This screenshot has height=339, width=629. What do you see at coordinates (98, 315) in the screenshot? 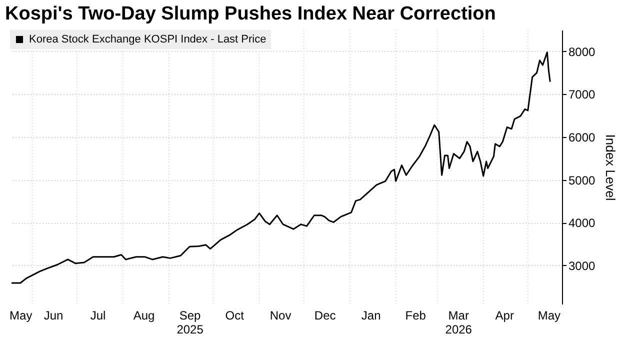
I see `x-tick-label: Jul` at bounding box center [98, 315].